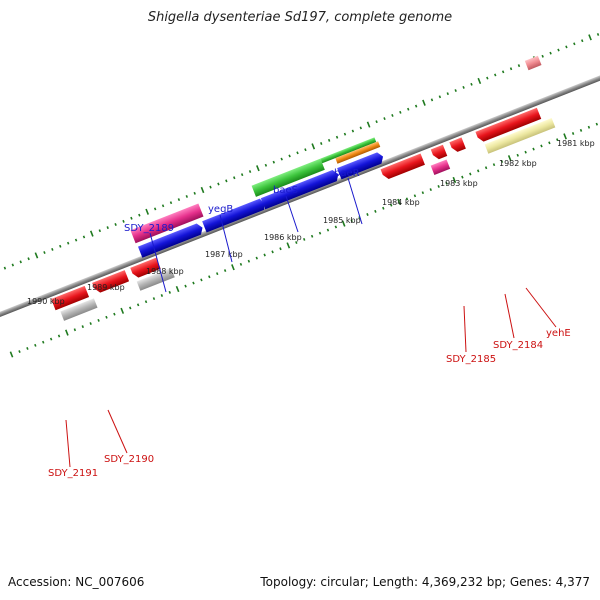  I want to click on gene-yellow, so click(520, 136).